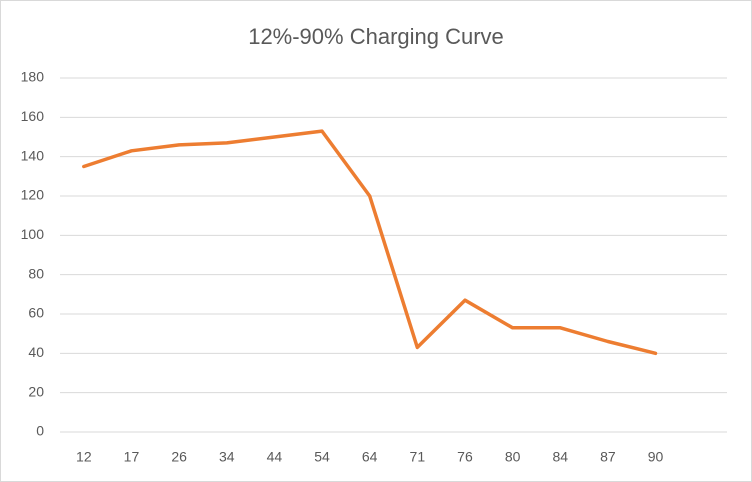  What do you see at coordinates (608, 457) in the screenshot?
I see `x-tick-label: 87` at bounding box center [608, 457].